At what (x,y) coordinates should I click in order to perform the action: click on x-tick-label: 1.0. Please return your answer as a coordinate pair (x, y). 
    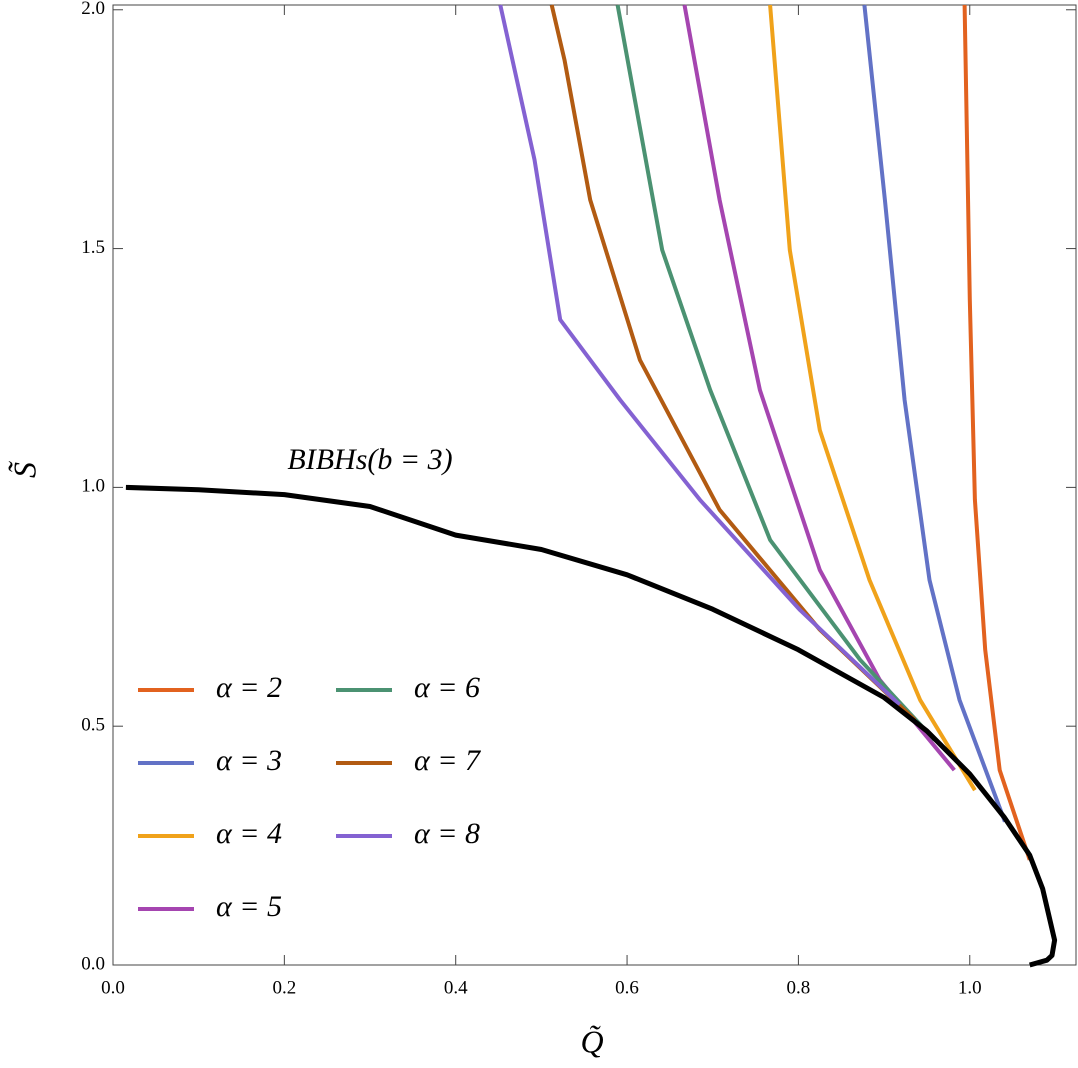
    Looking at the image, I should click on (970, 987).